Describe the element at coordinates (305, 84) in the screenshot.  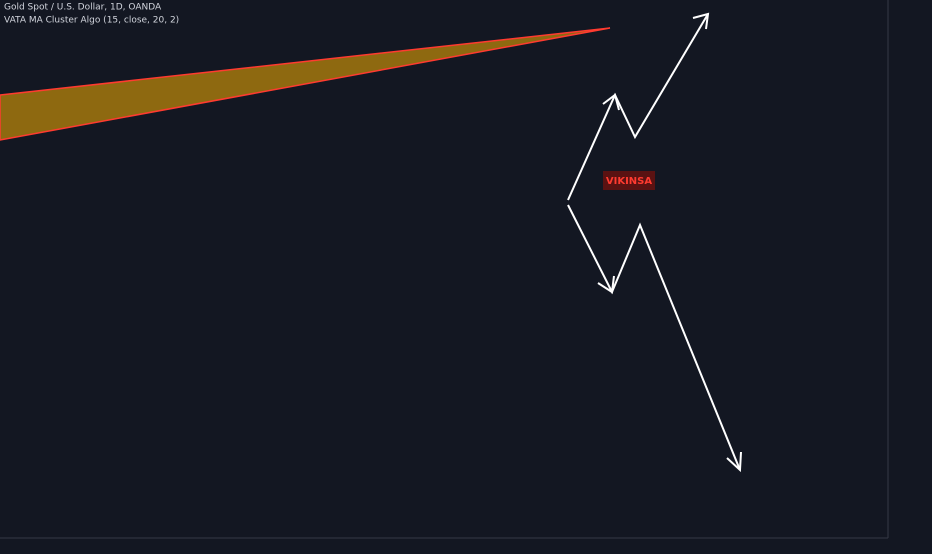
I see `wedge` at that location.